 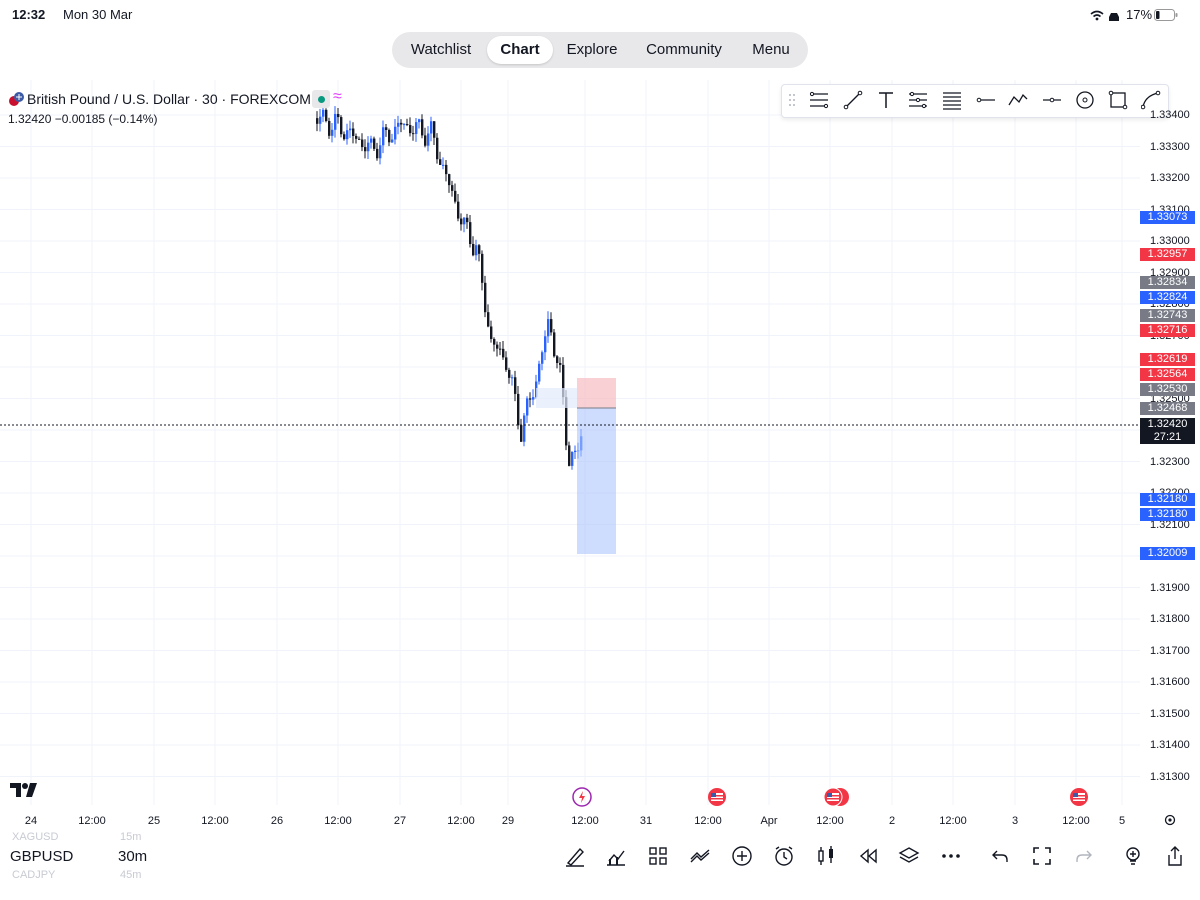 I want to click on layers-icon, so click(x=909, y=856).